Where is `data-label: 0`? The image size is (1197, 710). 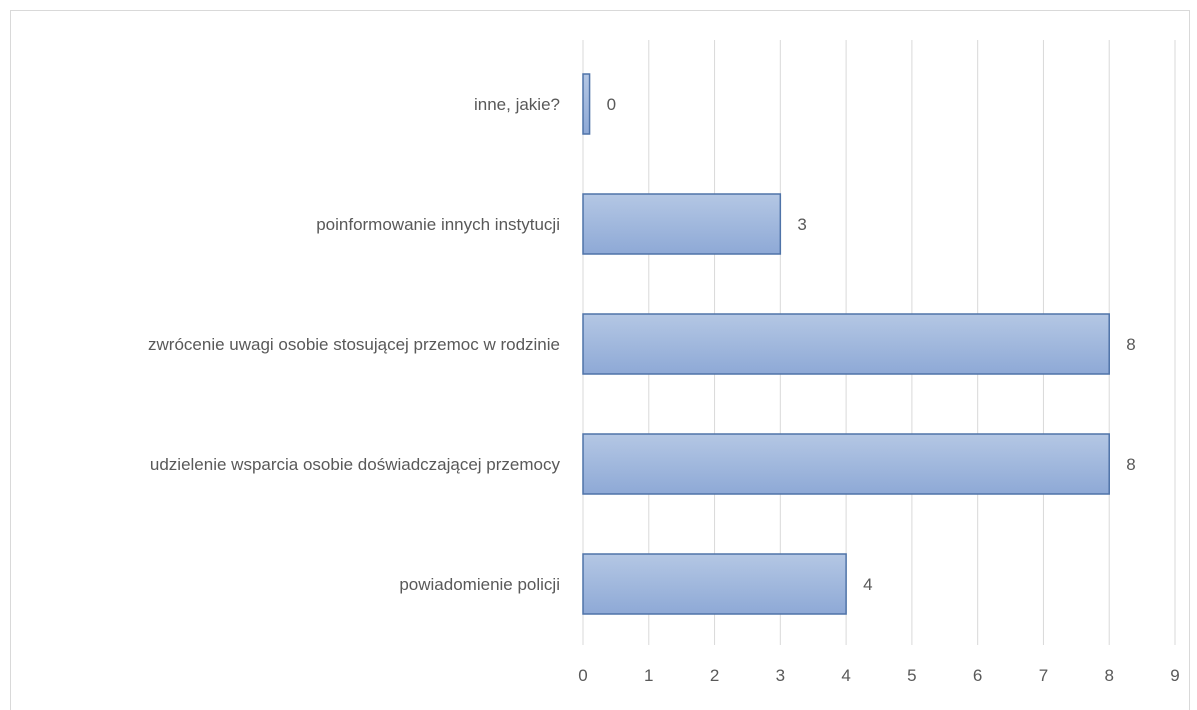 data-label: 0 is located at coordinates (611, 104).